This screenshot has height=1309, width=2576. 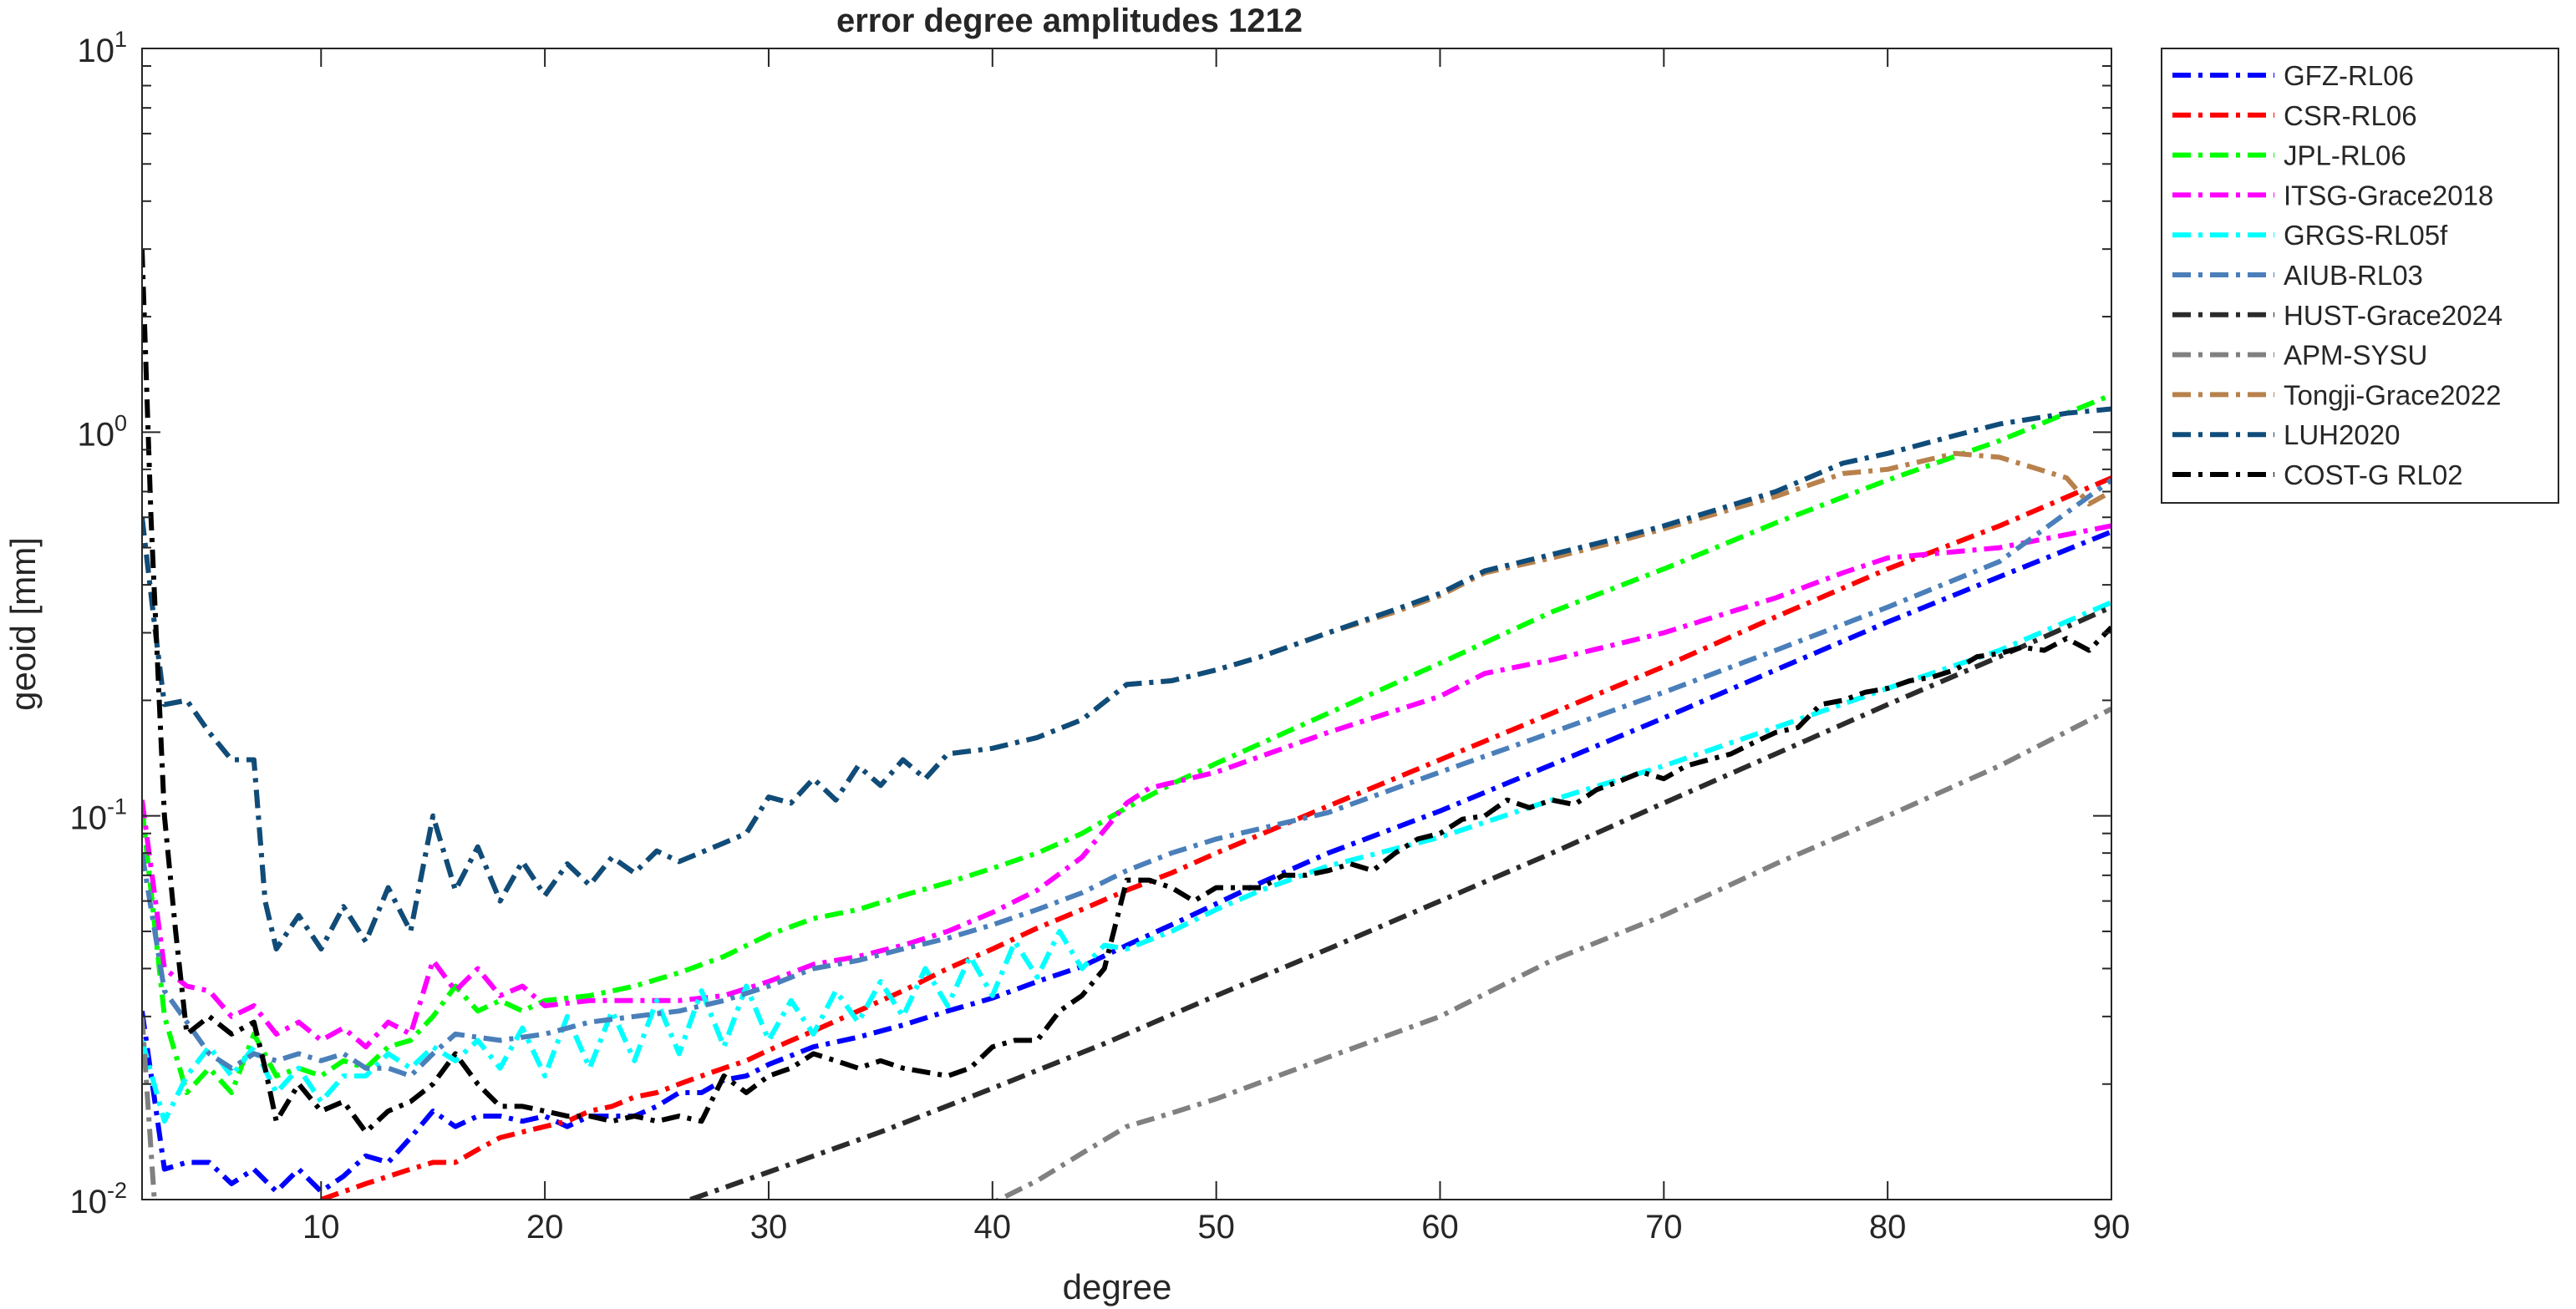 What do you see at coordinates (545, 1227) in the screenshot?
I see `x-tick-label: 20` at bounding box center [545, 1227].